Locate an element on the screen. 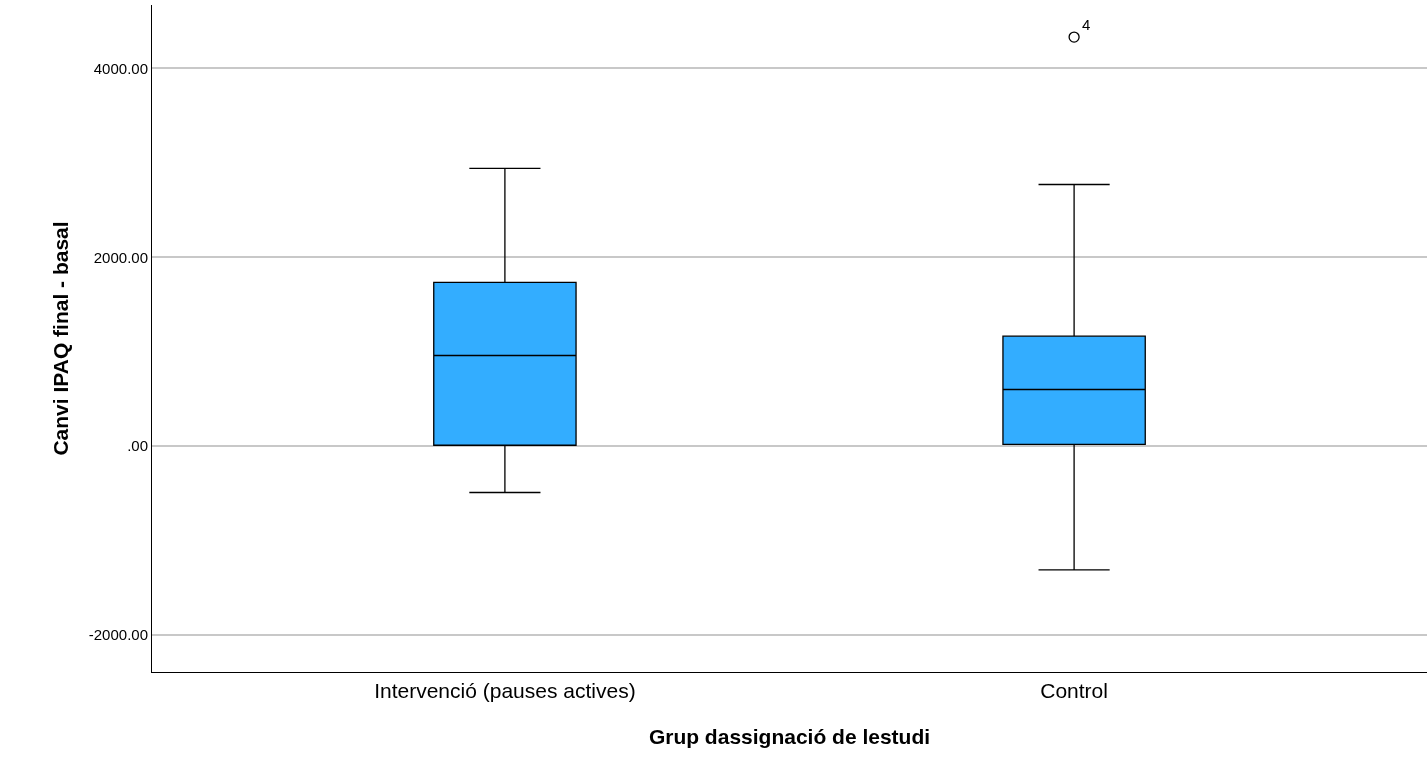 This screenshot has height=772, width=1427. y-tick-label: .00 is located at coordinates (137, 446).